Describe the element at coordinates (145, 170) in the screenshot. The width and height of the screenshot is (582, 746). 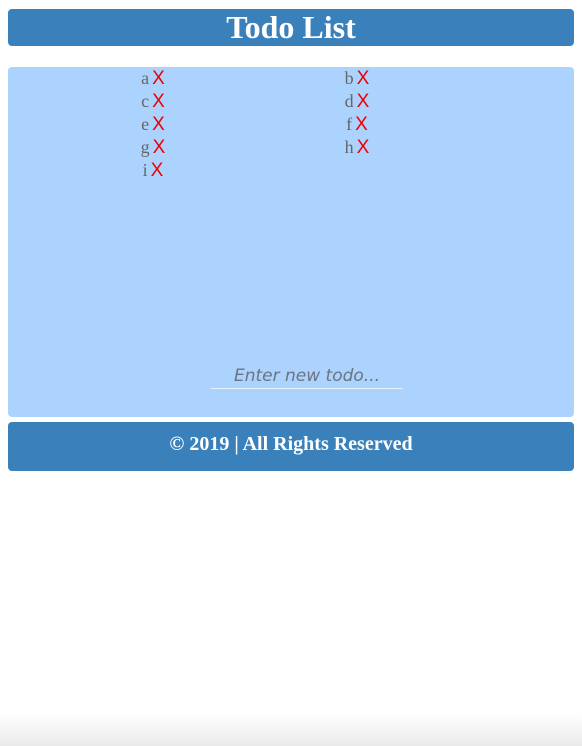
I see `todo-text: i` at that location.